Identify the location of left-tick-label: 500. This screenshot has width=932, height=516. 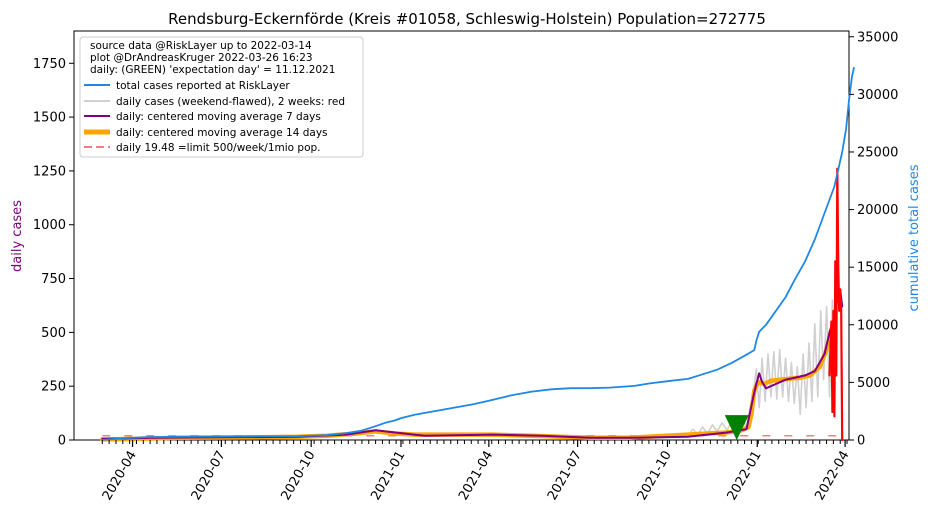
(53, 333).